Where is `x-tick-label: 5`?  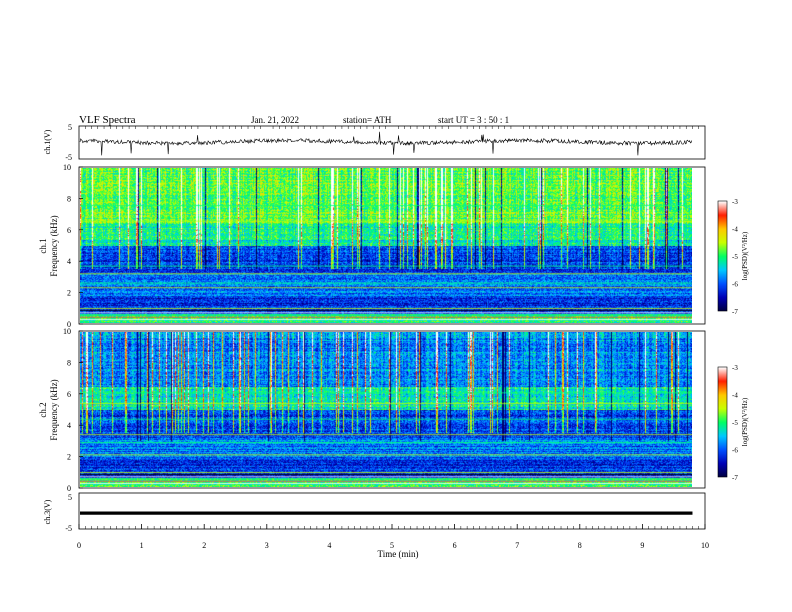
x-tick-label: 5 is located at coordinates (392, 545).